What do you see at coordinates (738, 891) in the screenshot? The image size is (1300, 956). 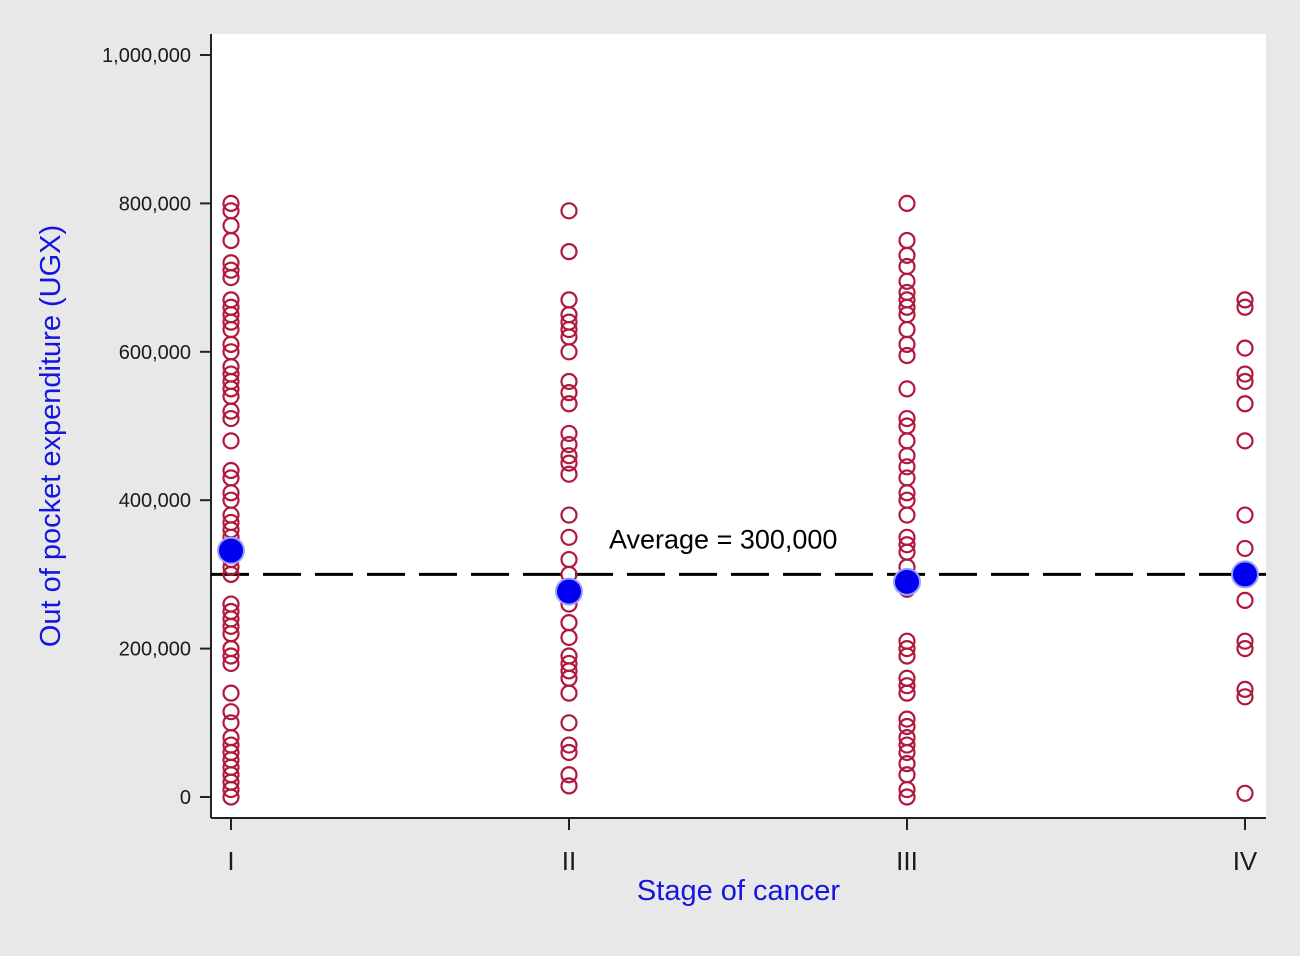 I see `x-axis-title: Stage of cancer` at bounding box center [738, 891].